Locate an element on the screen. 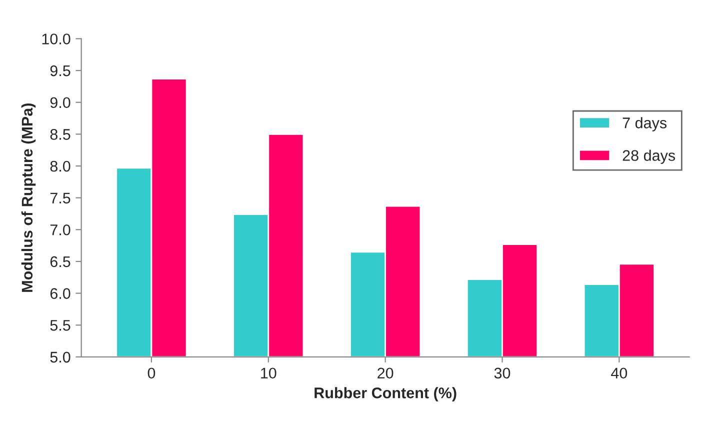 The height and width of the screenshot is (430, 707). y-tick-label: 8.5 is located at coordinates (60, 134).